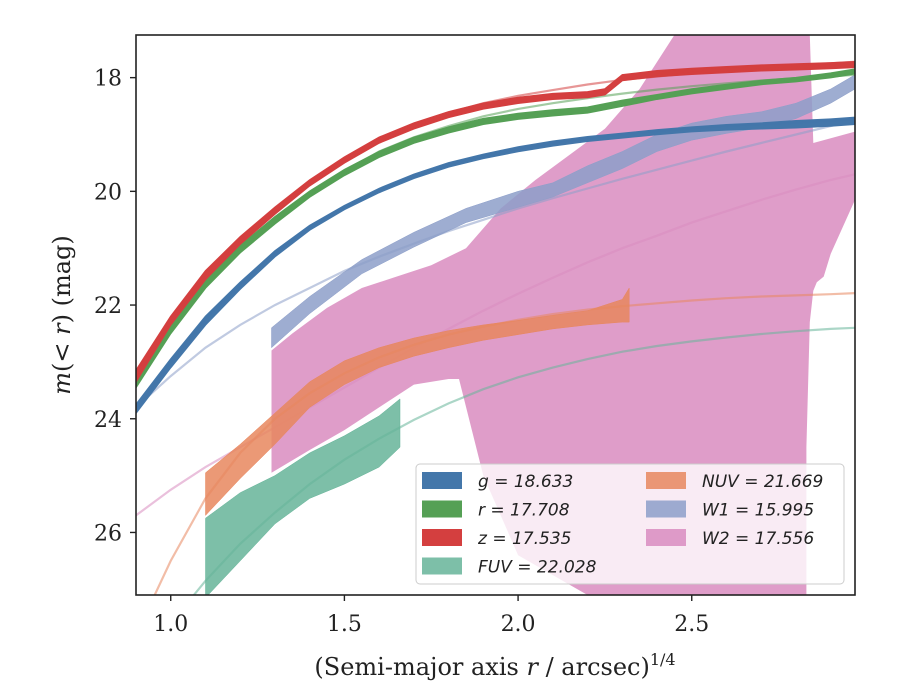 This screenshot has width=900, height=700. I want to click on legend-swatch-r, so click(442, 509).